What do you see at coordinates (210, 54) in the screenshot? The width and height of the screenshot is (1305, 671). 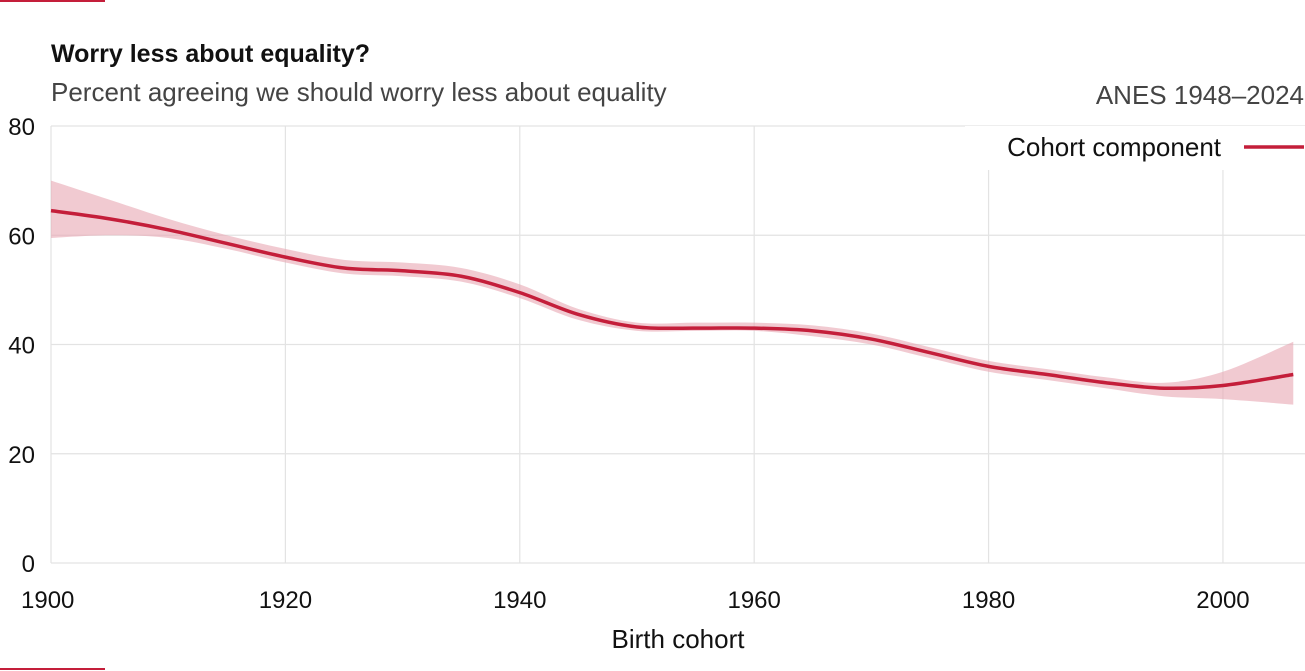 I see `chart-title: Worry less about equality?` at bounding box center [210, 54].